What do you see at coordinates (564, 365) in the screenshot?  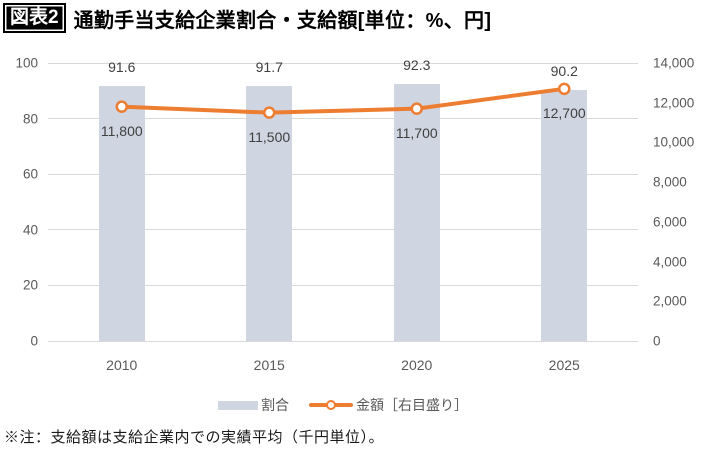 I see `x-axis-label: 2025` at bounding box center [564, 365].